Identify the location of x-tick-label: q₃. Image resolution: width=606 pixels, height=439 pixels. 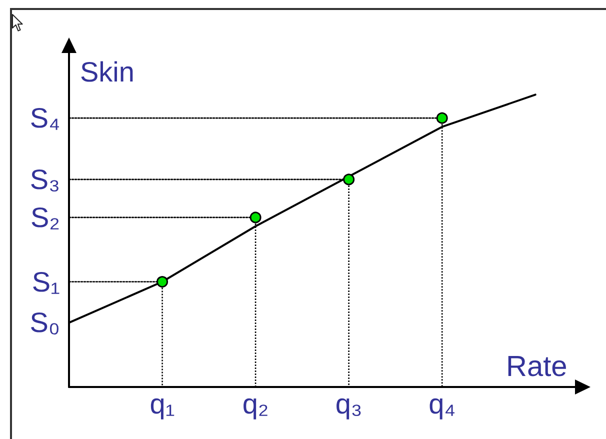
(348, 404).